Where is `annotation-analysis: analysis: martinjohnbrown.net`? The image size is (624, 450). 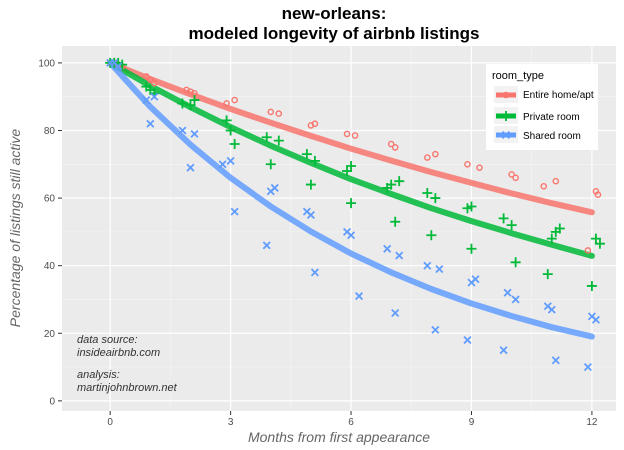 annotation-analysis: analysis: martinjohnbrown.net is located at coordinates (127, 381).